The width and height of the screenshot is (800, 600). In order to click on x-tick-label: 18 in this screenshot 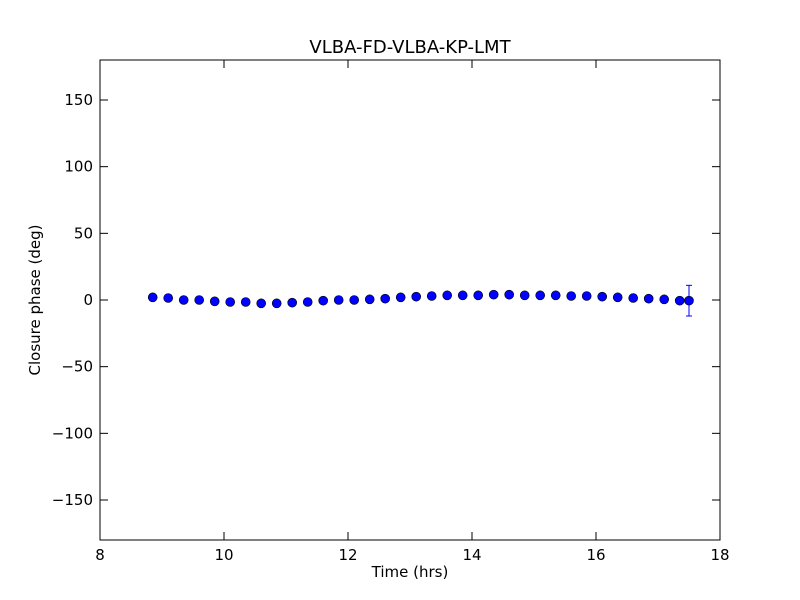, I will do `click(719, 555)`.